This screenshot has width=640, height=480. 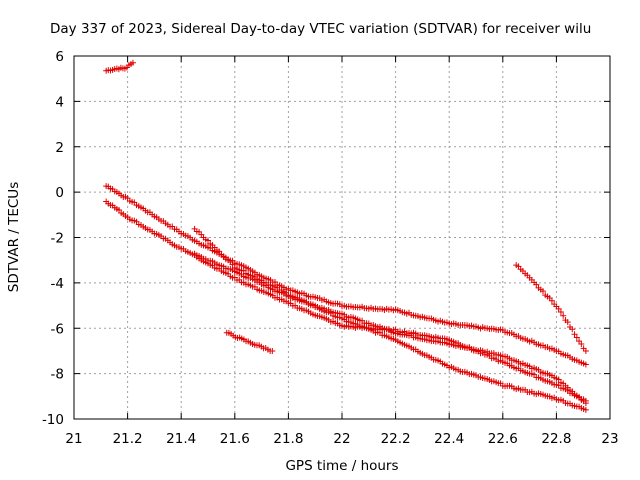 I want to click on y-tick-label: -6, so click(x=57, y=329).